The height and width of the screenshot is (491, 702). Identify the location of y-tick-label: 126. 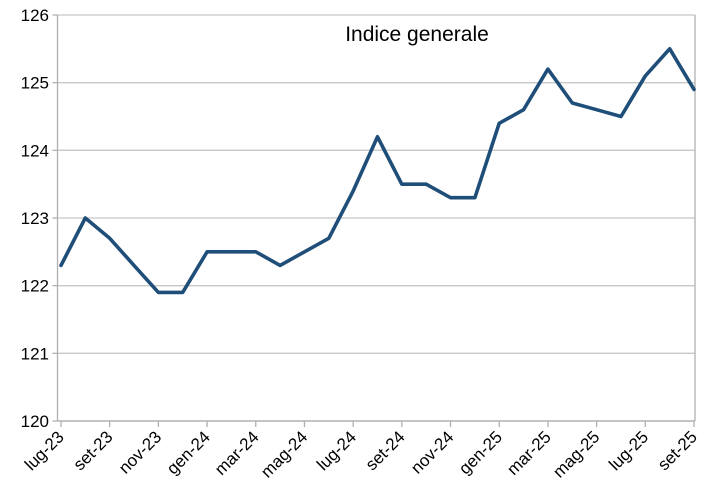
(35, 15).